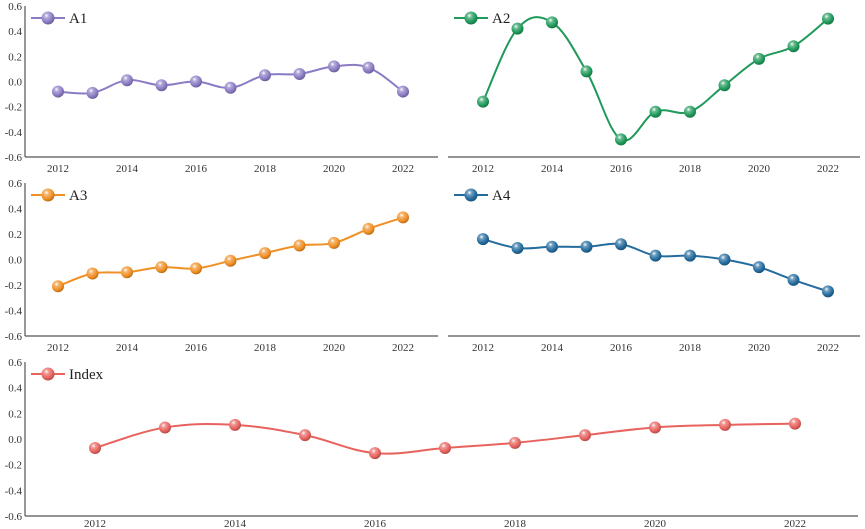 This screenshot has height=529, width=865. I want to click on data-point-a1-2019, so click(299, 73).